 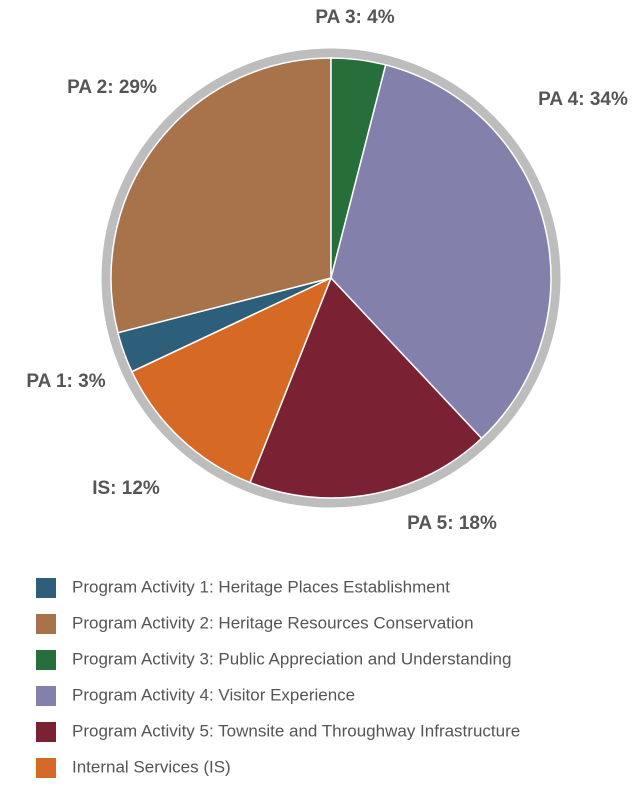 What do you see at coordinates (65, 381) in the screenshot?
I see `data-label: PA 1: 3%` at bounding box center [65, 381].